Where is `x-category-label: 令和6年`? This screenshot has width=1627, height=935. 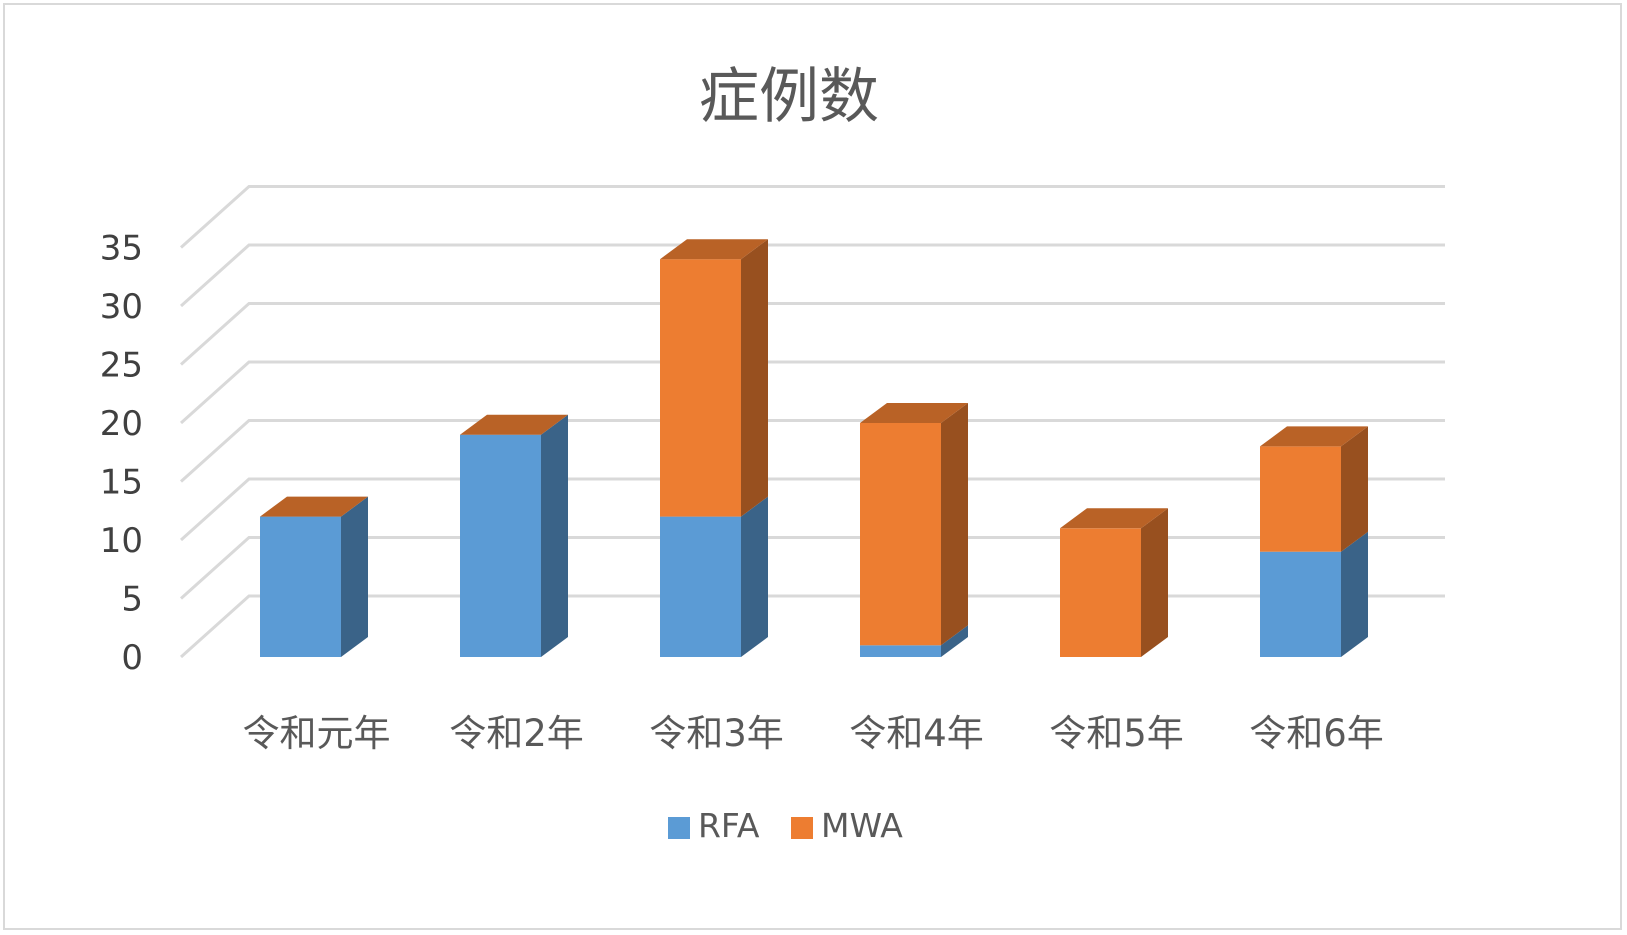 x-category-label: 令和6年 is located at coordinates (1316, 733).